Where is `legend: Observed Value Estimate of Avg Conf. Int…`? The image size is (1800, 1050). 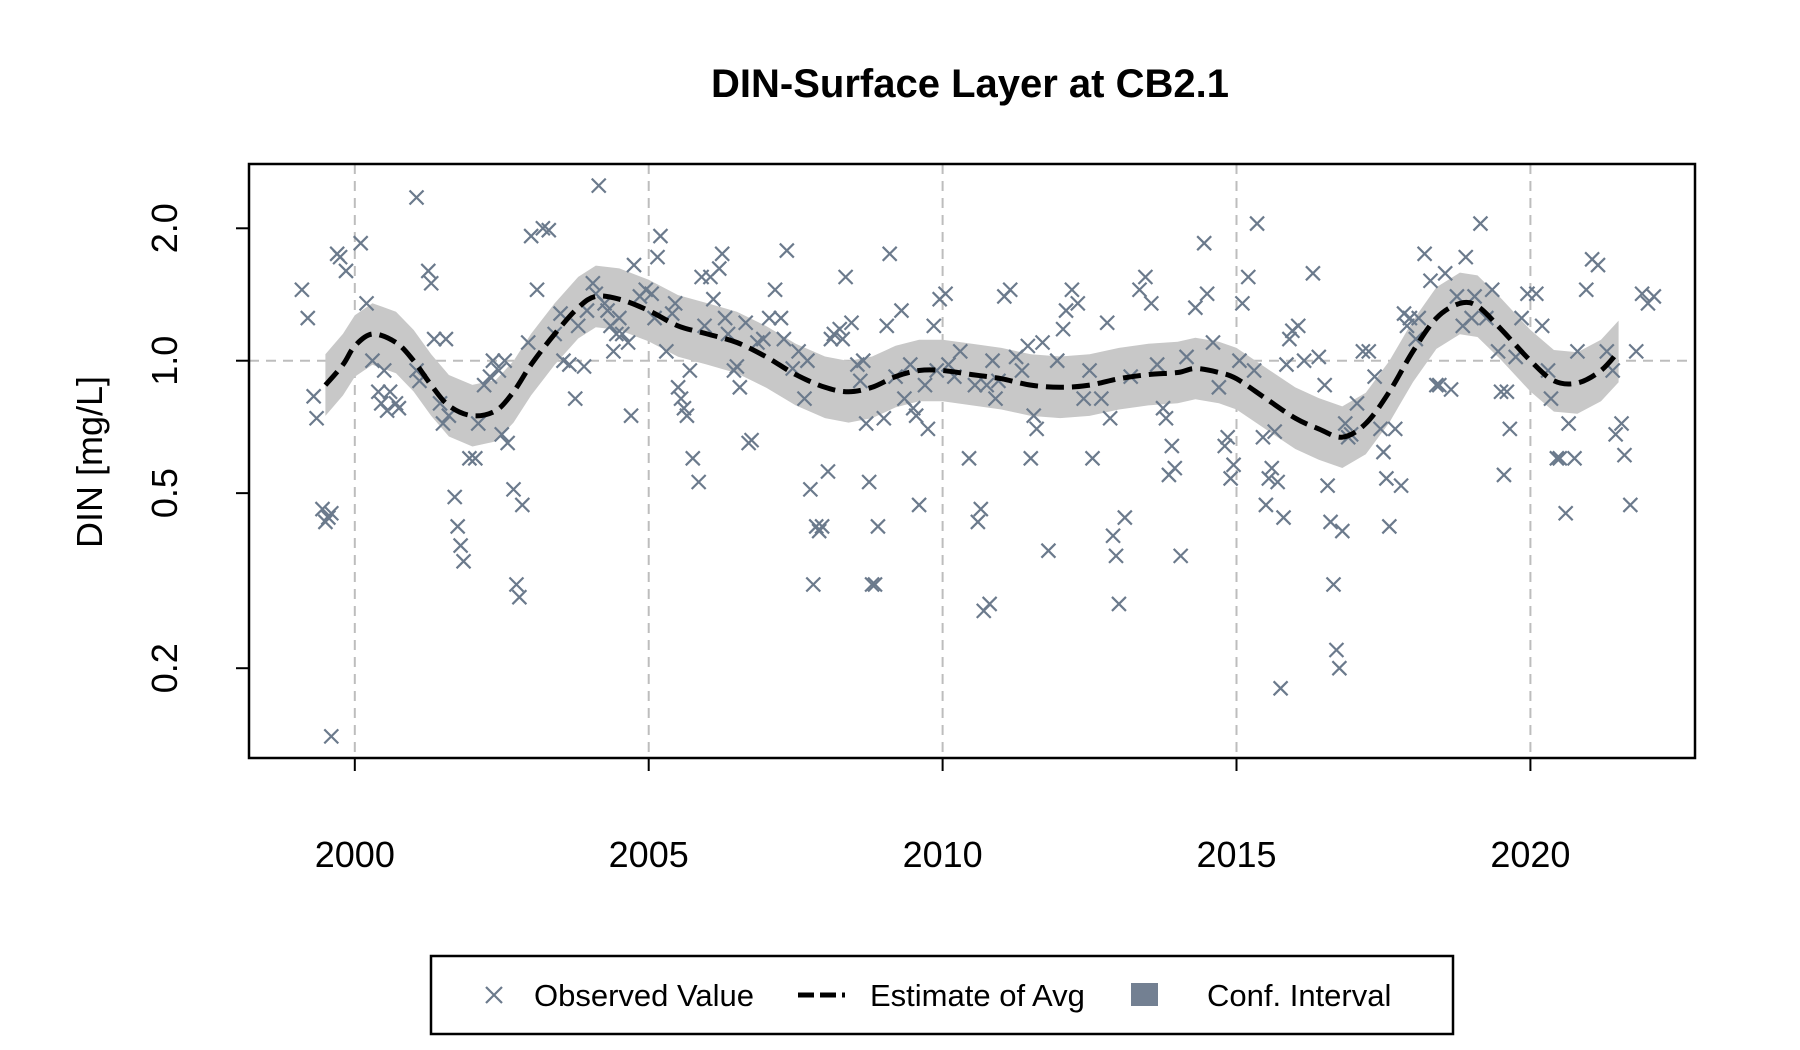
legend: Observed Value Estimate of Avg Conf. Int… is located at coordinates (942, 995).